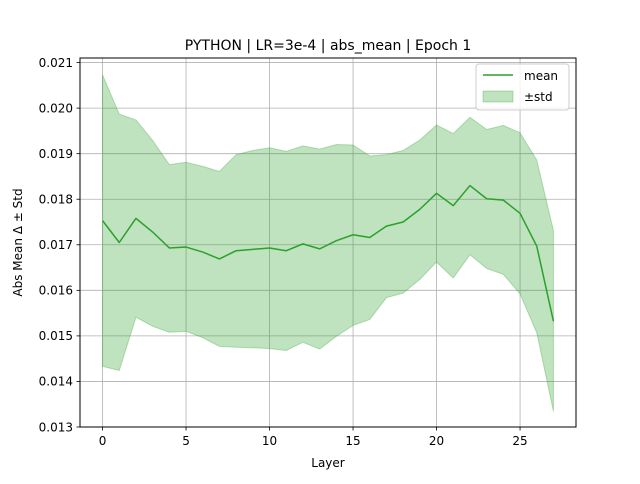 The height and width of the screenshot is (484, 640). What do you see at coordinates (18, 242) in the screenshot?
I see `y-axis-label: Abs Mean Δ ± Std` at bounding box center [18, 242].